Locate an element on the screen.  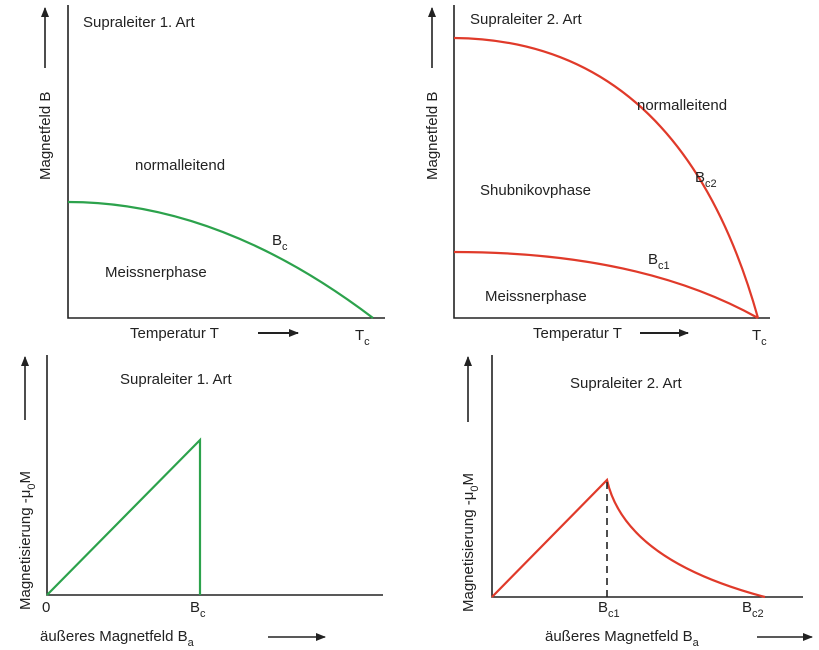
x-mark: Bc is located at coordinates (198, 609).